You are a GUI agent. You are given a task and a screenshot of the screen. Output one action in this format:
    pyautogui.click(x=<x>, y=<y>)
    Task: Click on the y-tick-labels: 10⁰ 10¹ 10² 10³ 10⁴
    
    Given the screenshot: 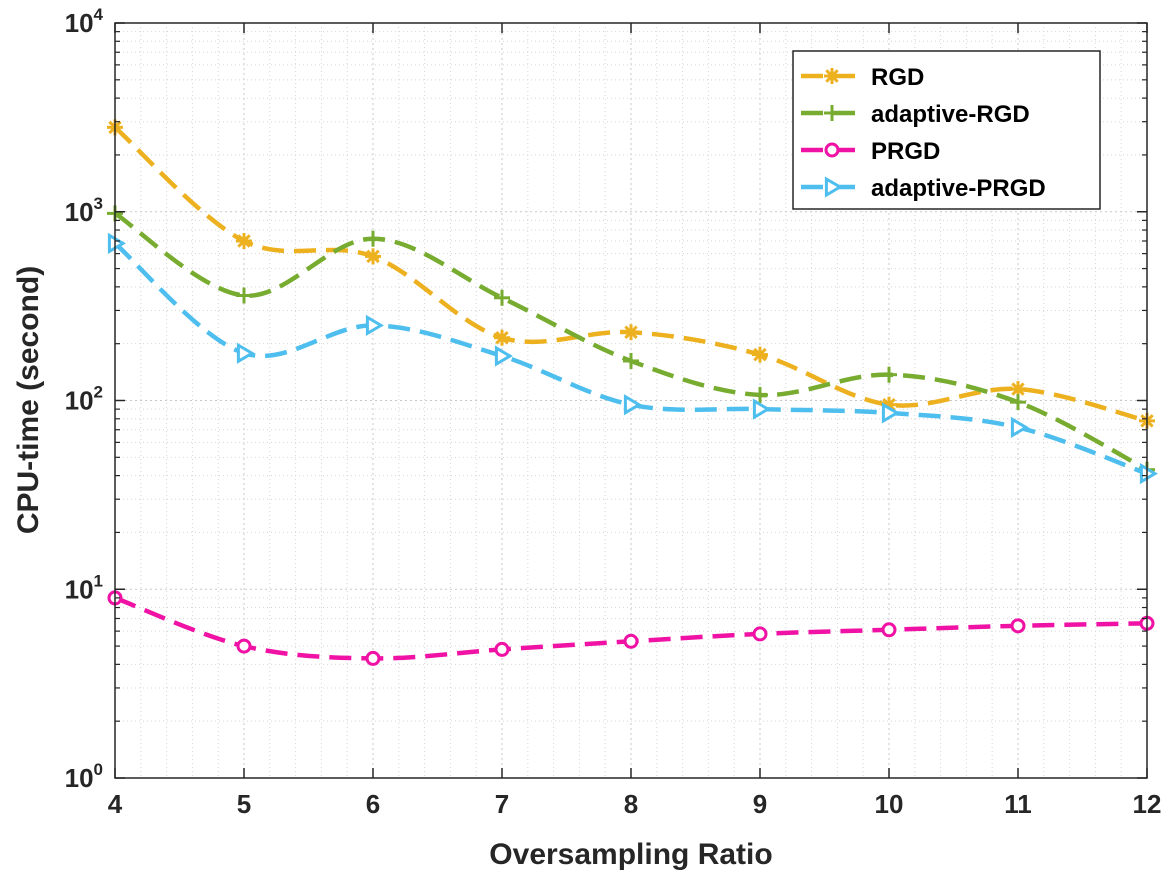 What is the action you would take?
    pyautogui.click(x=84, y=399)
    